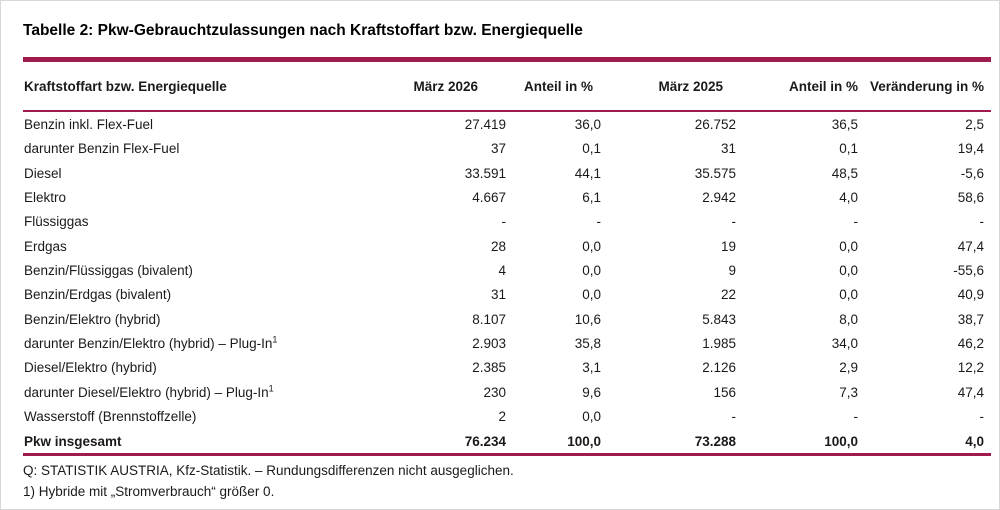 This screenshot has height=510, width=1000. Describe the element at coordinates (560, 87) in the screenshot. I see `column-header-anteil-2026: Anteil in %` at that location.